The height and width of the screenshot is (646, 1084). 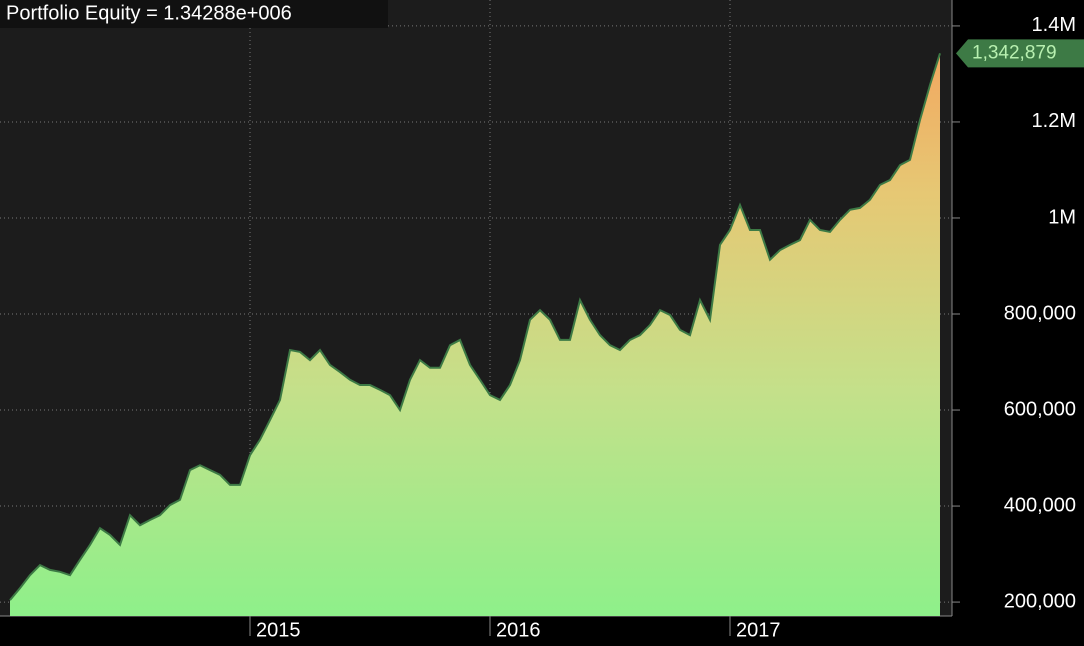 I want to click on value-label: 1,342,879, so click(x=1014, y=52).